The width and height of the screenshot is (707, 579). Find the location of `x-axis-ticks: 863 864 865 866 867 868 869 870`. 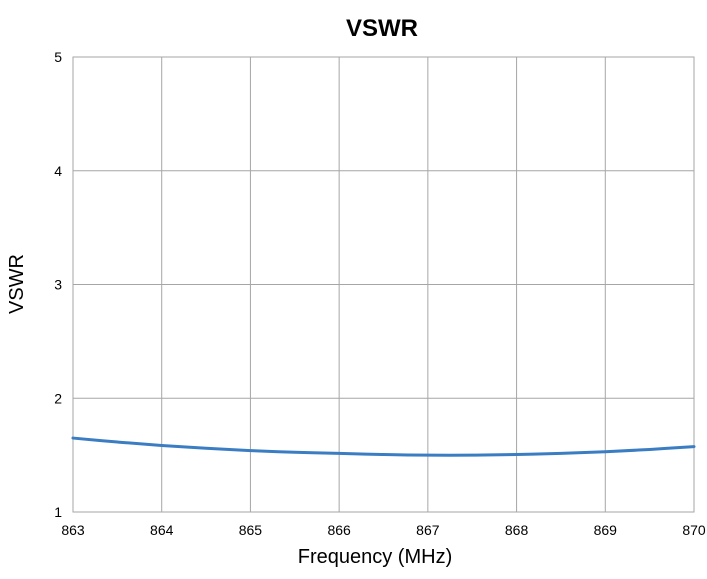

x-axis-ticks: 863 864 865 866 867 868 869 870 is located at coordinates (383, 530).